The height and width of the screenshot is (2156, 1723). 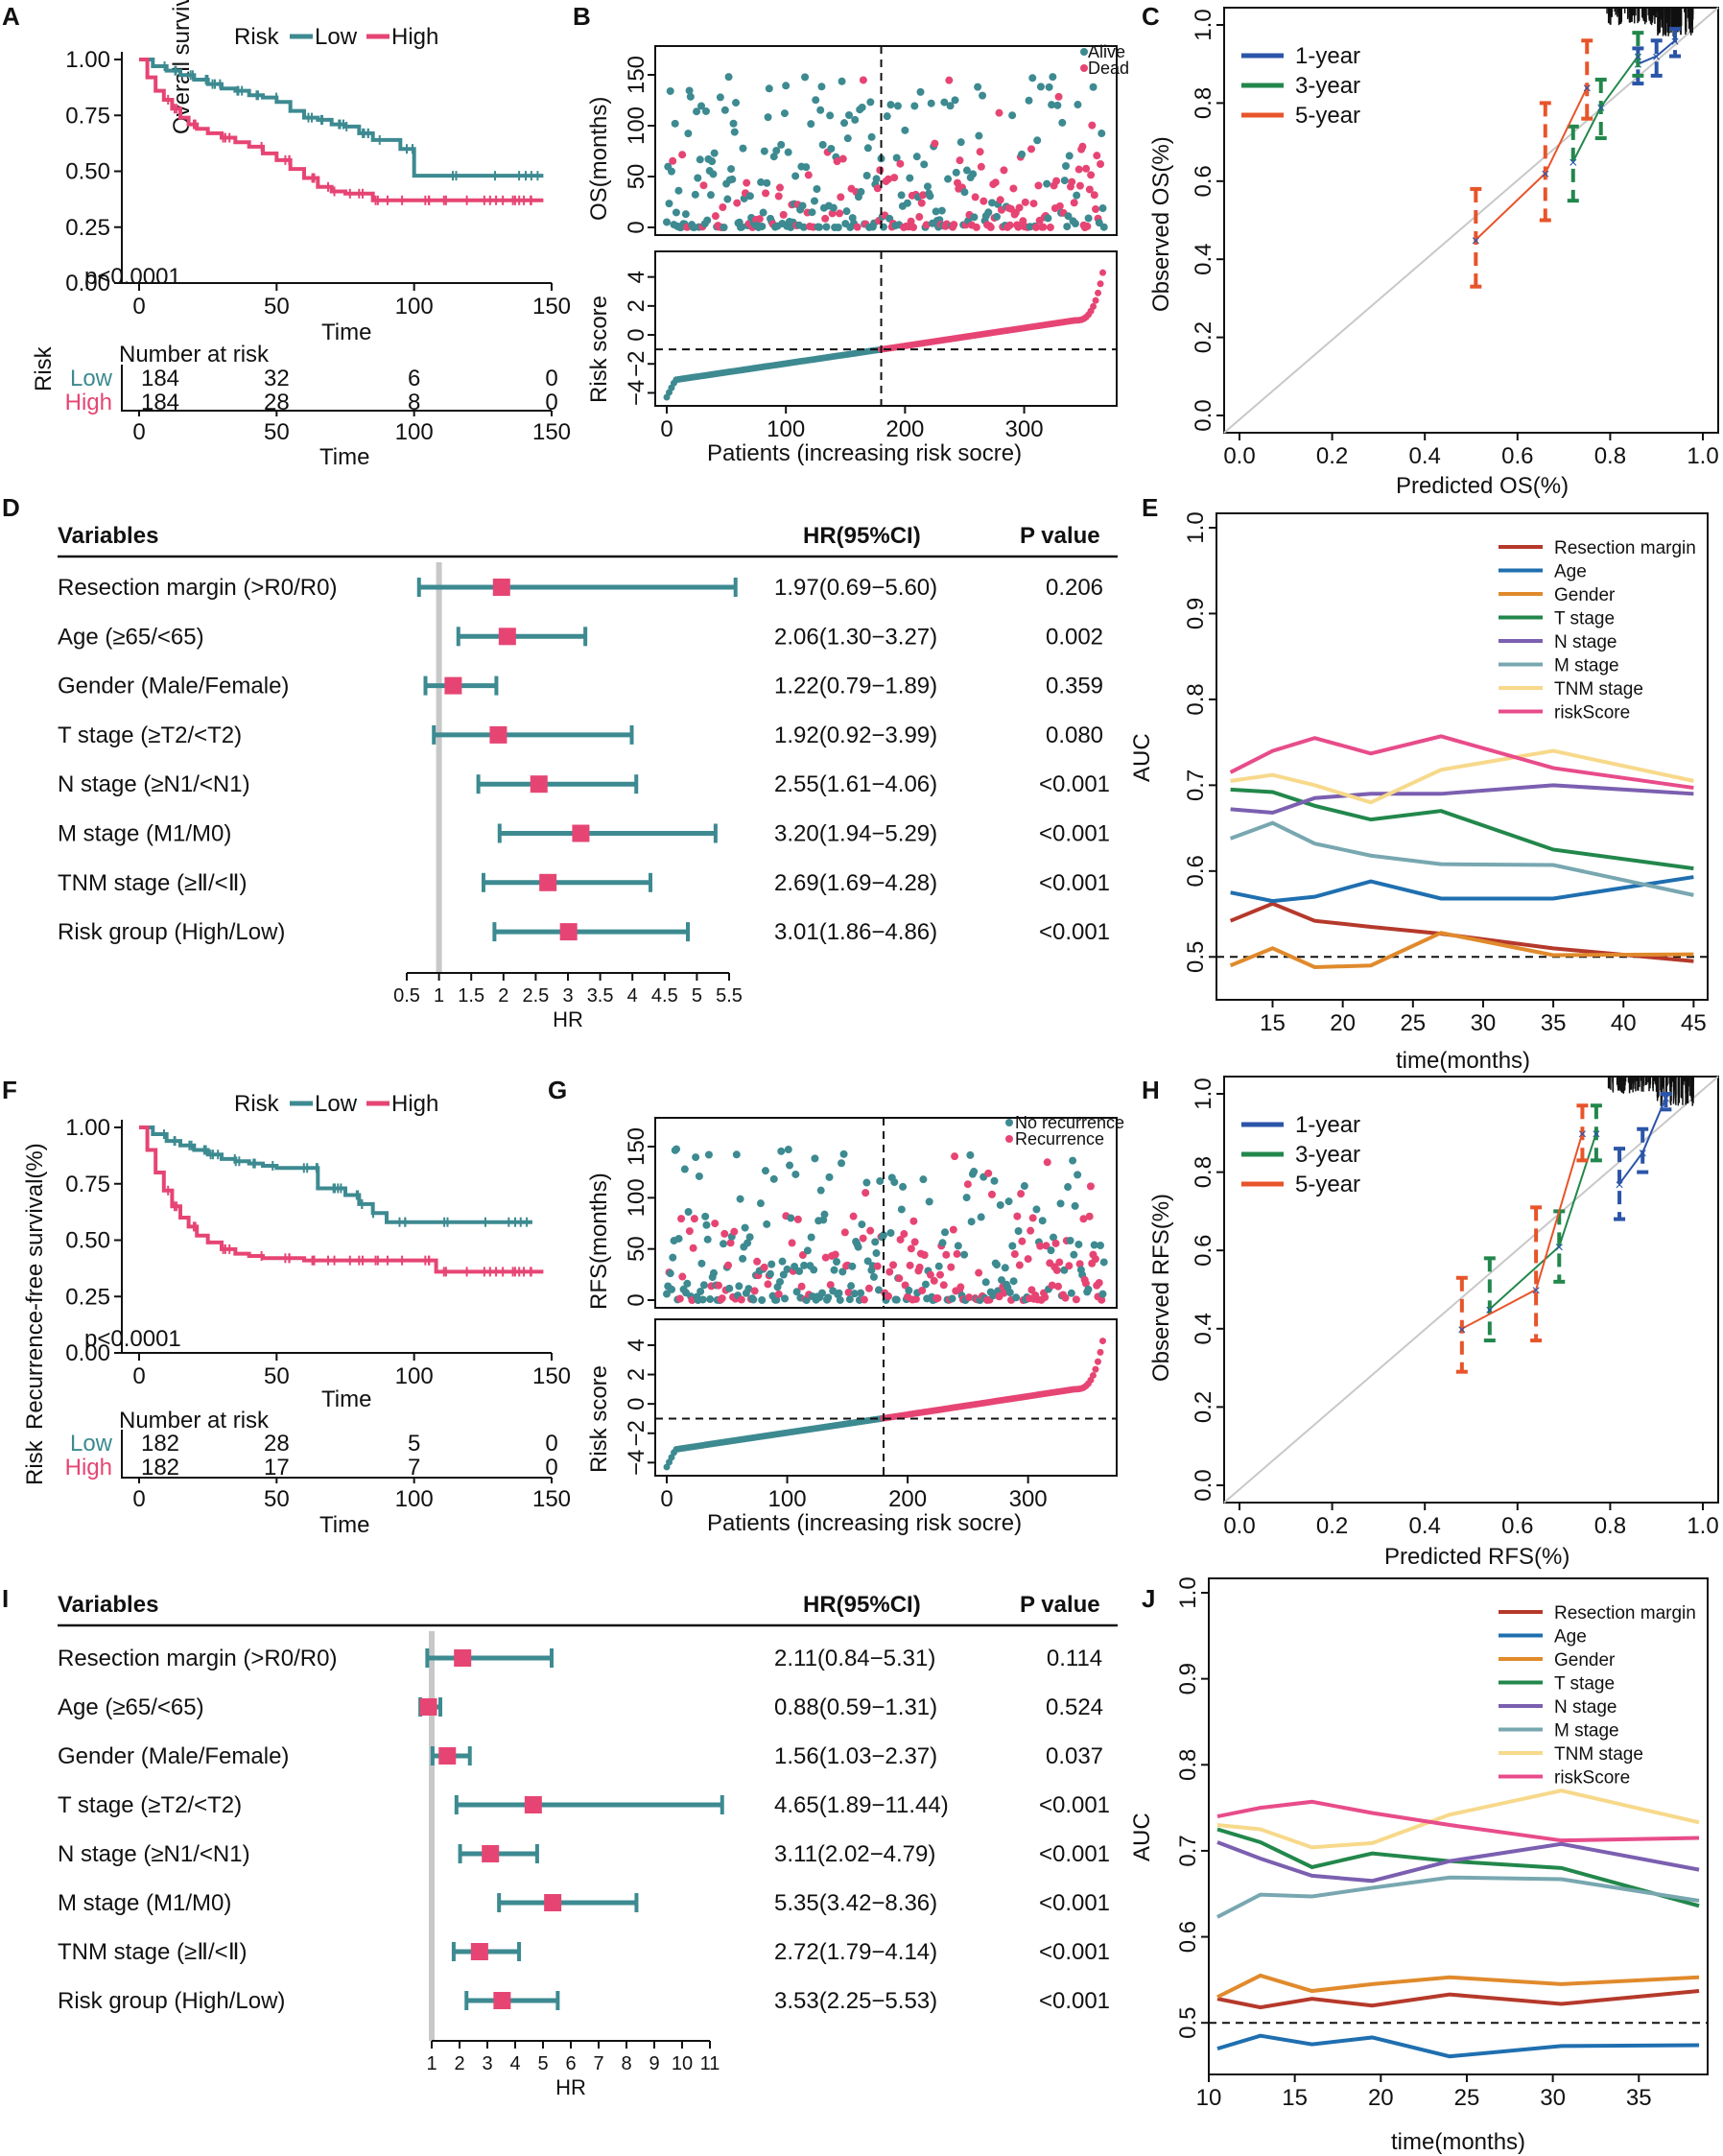 I want to click on forest-variable-label: Resection margin (>R0/R0), so click(x=198, y=588).